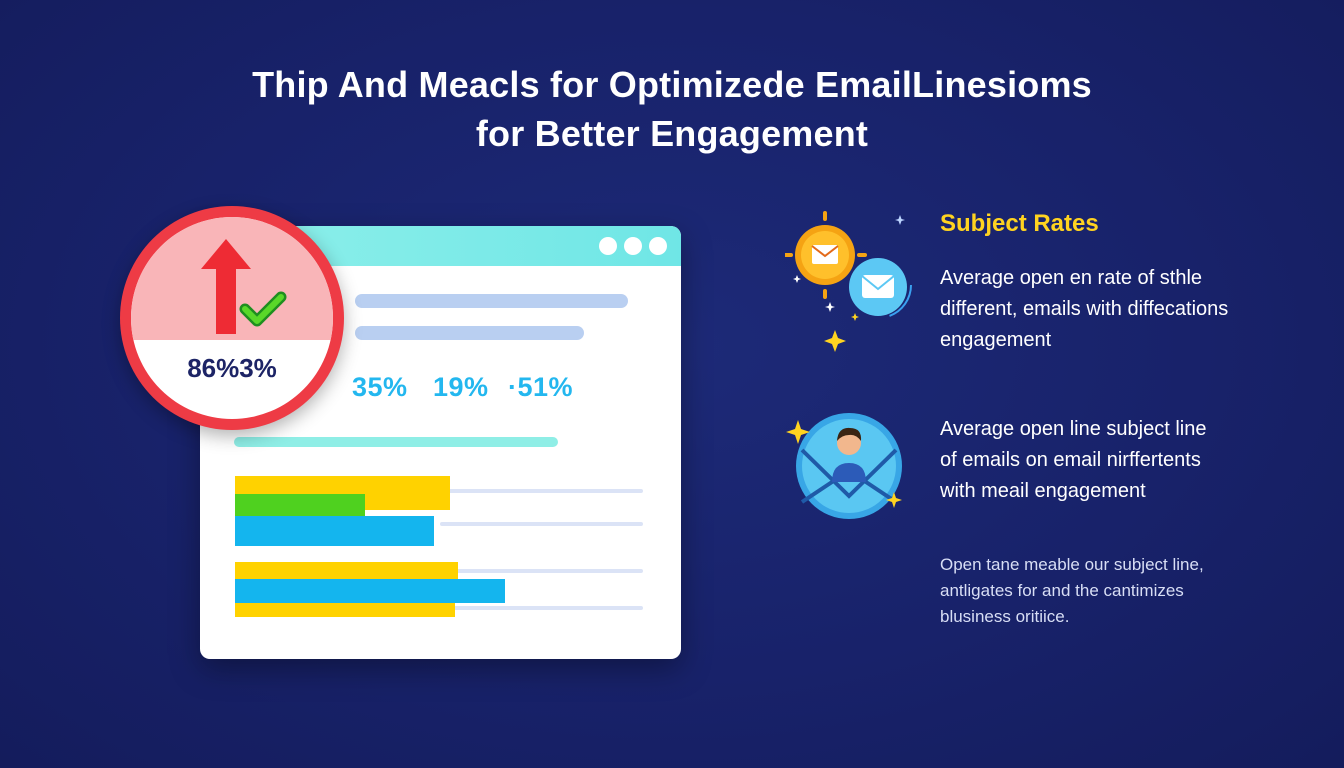 Image resolution: width=1344 pixels, height=768 pixels. What do you see at coordinates (996, 340) in the screenshot?
I see `info-line: engagement` at bounding box center [996, 340].